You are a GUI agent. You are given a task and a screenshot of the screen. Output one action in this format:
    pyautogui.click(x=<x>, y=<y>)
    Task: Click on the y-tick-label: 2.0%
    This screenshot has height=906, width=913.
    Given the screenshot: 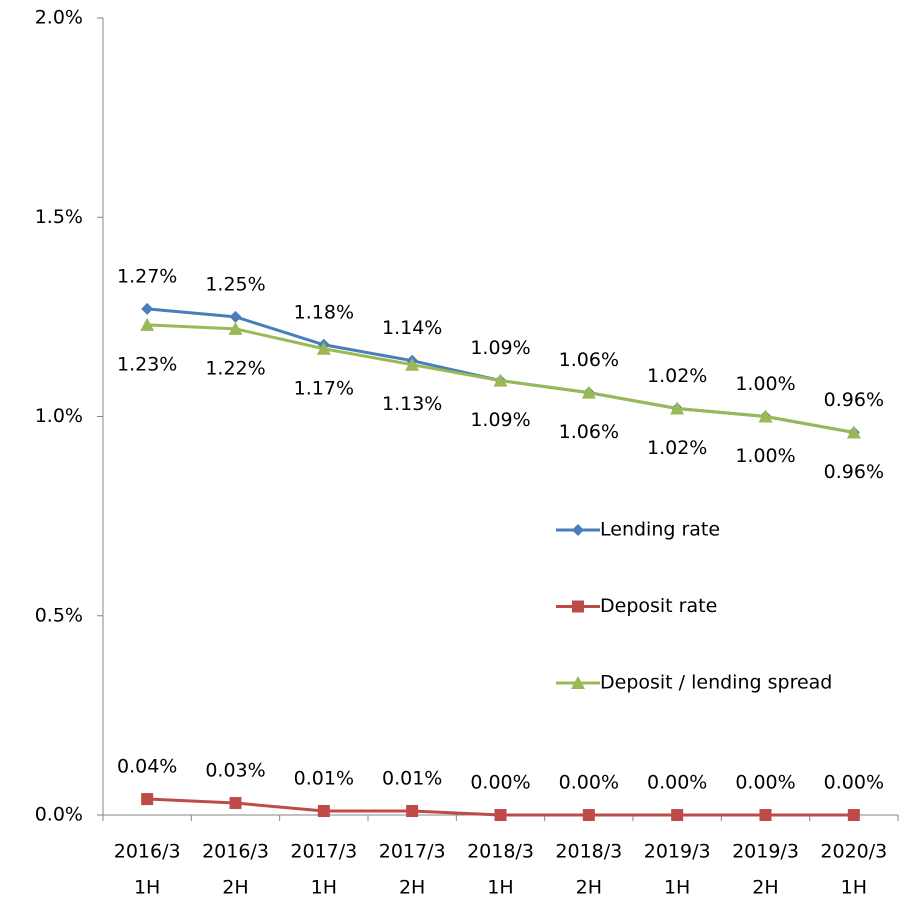 What is the action you would take?
    pyautogui.click(x=59, y=18)
    